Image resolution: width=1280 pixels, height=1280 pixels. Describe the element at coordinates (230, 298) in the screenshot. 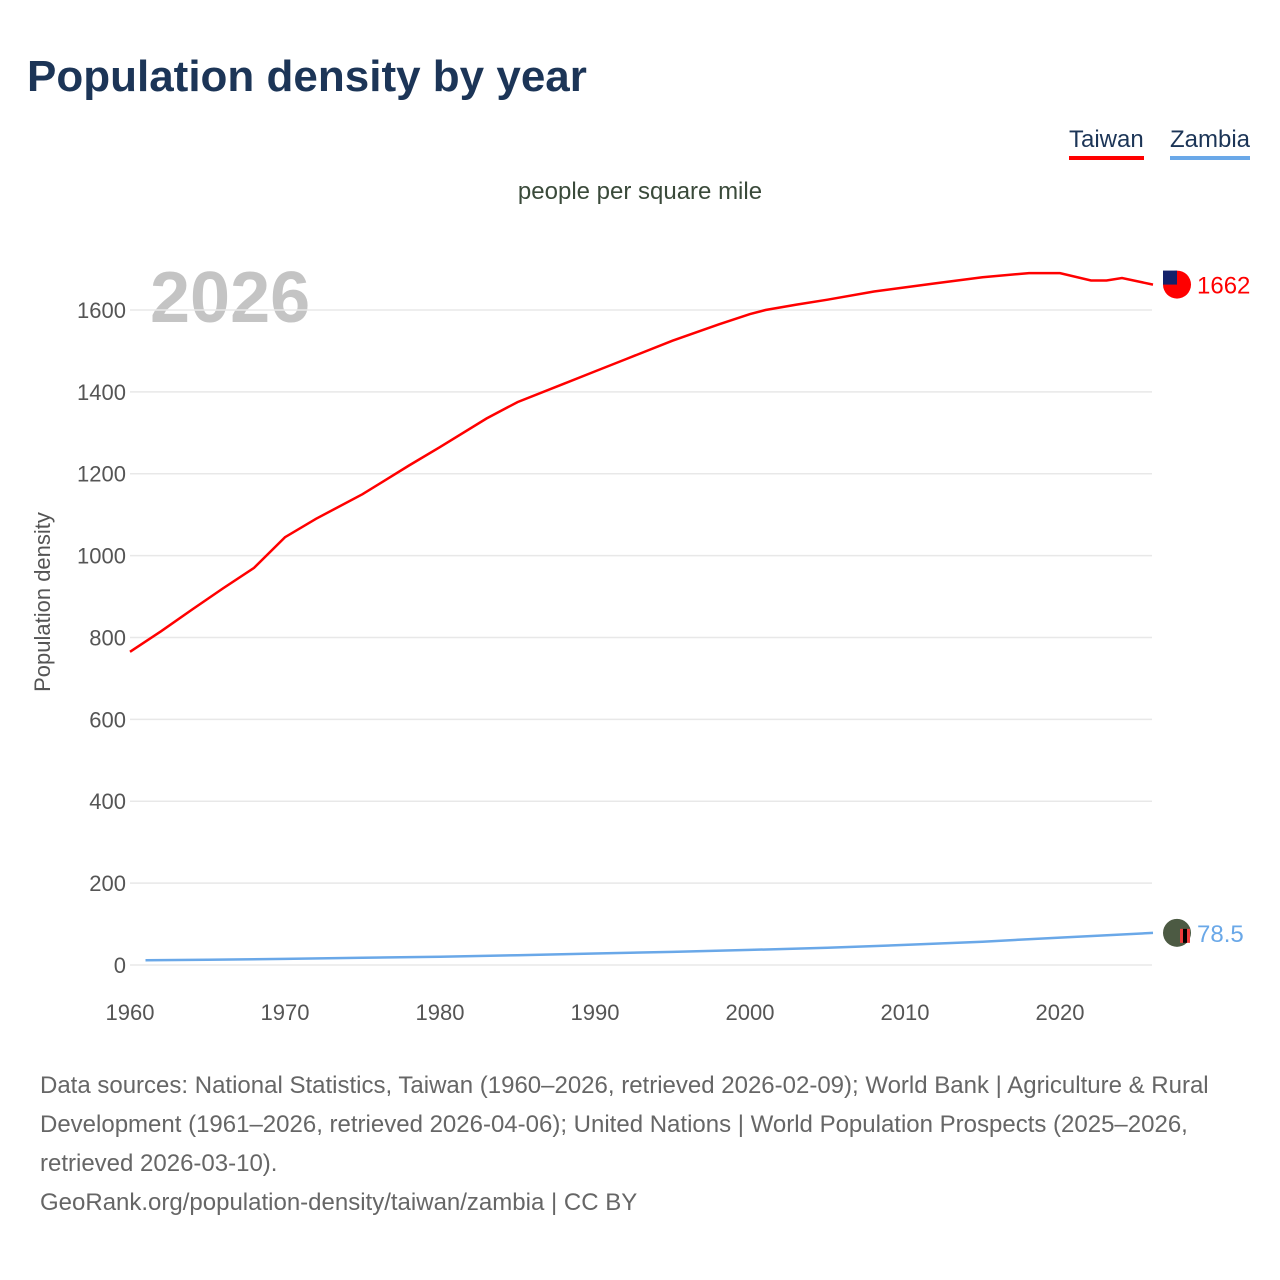

I see `year-watermark: 2026` at that location.